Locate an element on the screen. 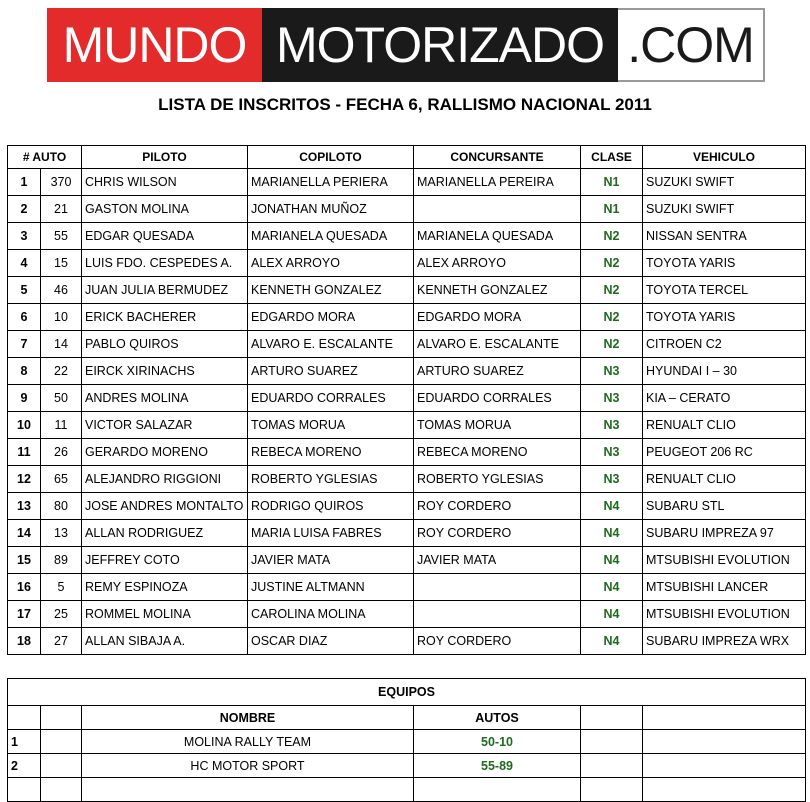  copiloto-cell: ALEX ARROYO is located at coordinates (330, 263).